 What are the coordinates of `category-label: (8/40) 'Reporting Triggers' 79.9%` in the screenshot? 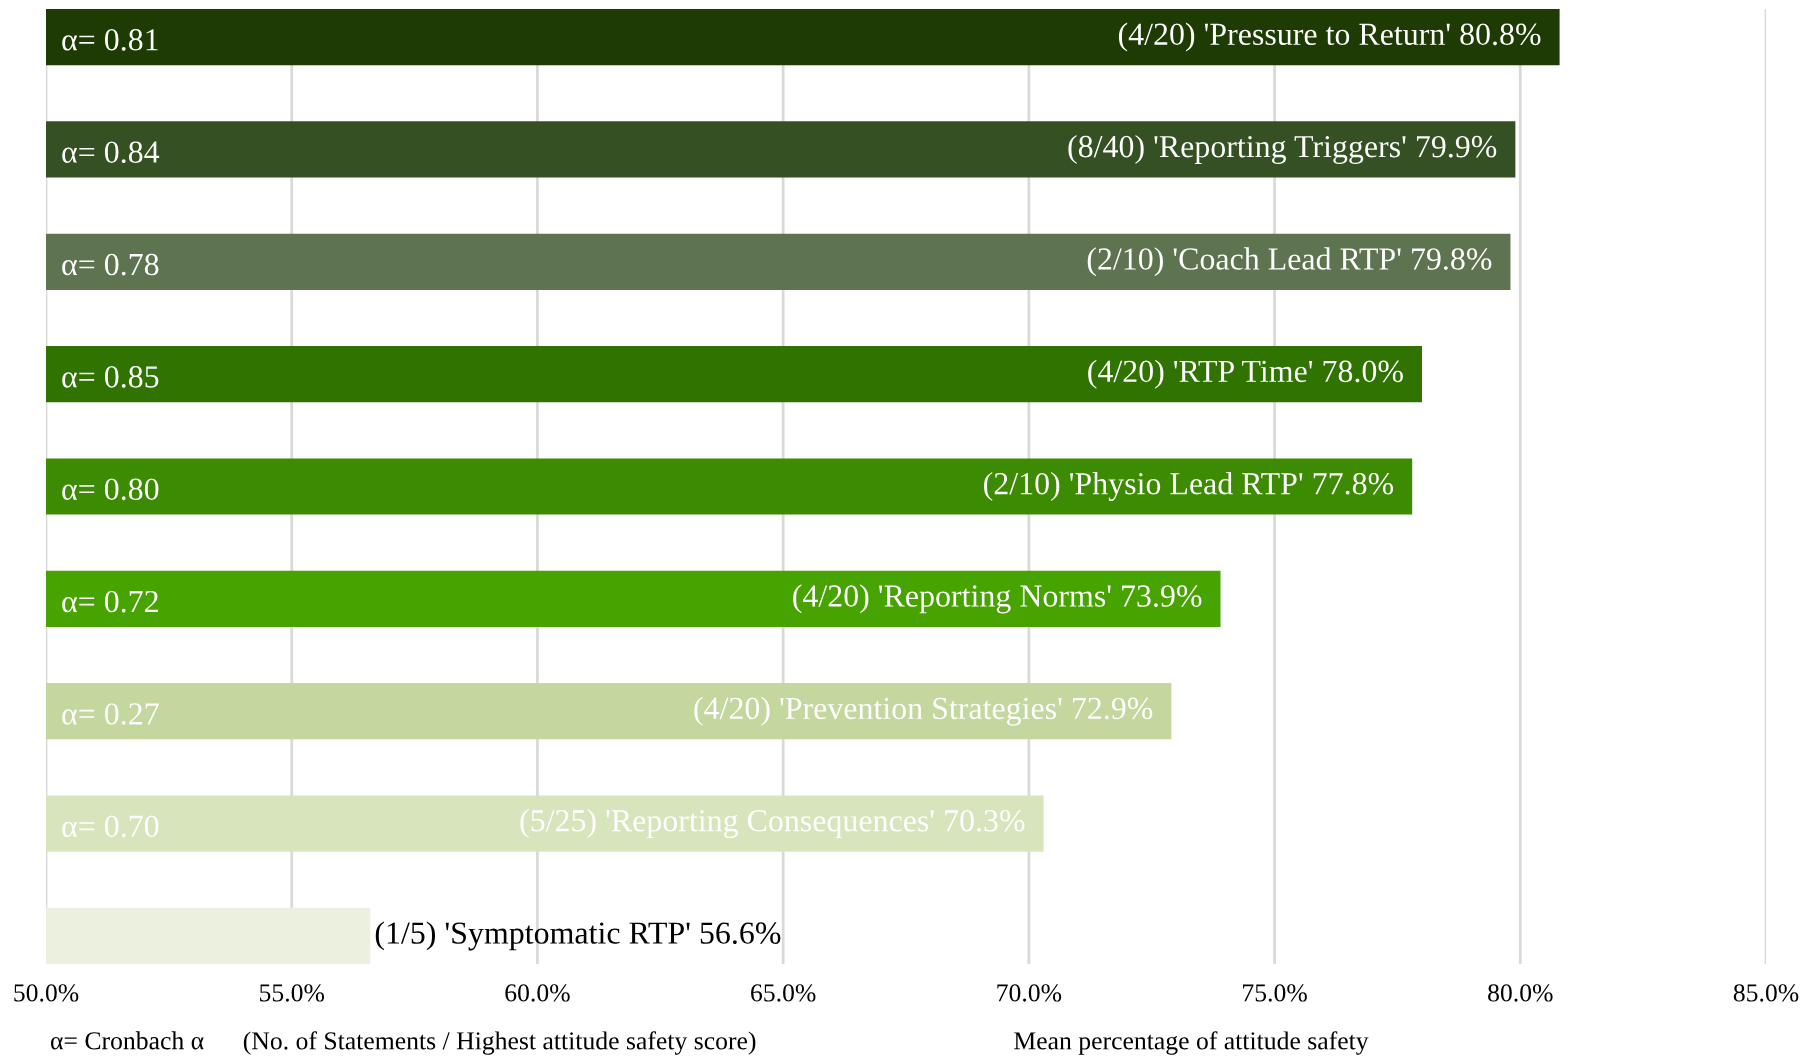 It's located at (1282, 149).